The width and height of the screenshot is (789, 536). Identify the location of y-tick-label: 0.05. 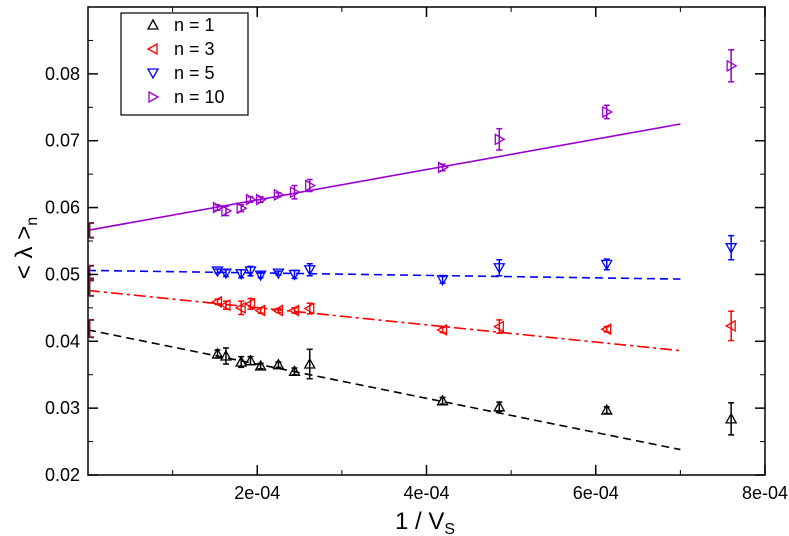
(62, 274).